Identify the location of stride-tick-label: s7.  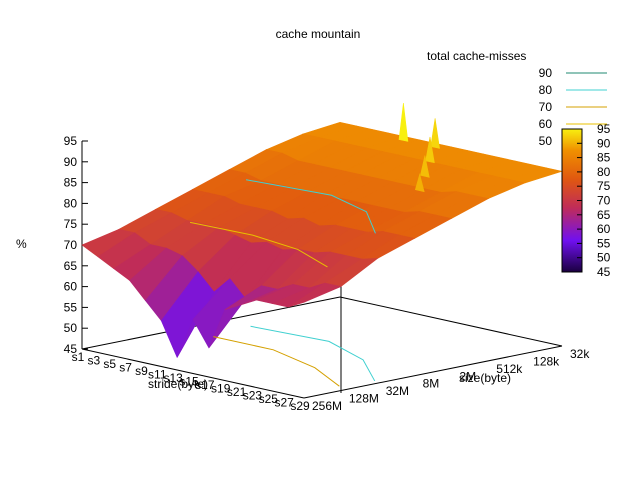
(125, 368).